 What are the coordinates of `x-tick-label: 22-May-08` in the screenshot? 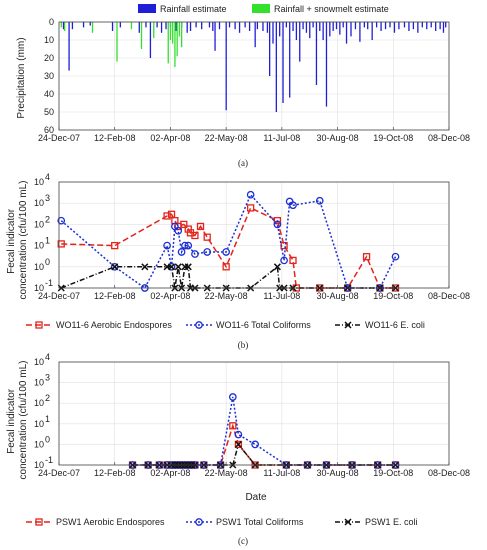 It's located at (226, 296).